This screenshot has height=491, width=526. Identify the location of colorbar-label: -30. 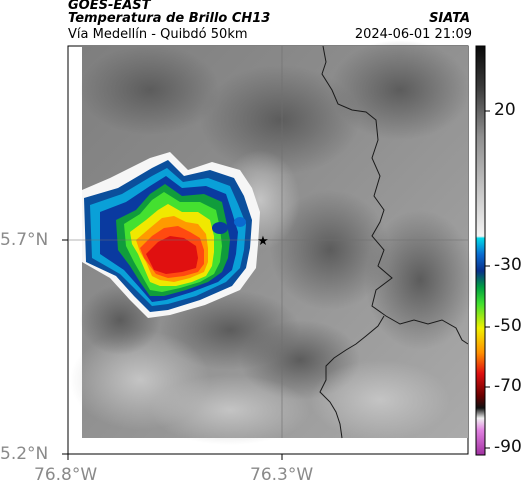
(508, 265).